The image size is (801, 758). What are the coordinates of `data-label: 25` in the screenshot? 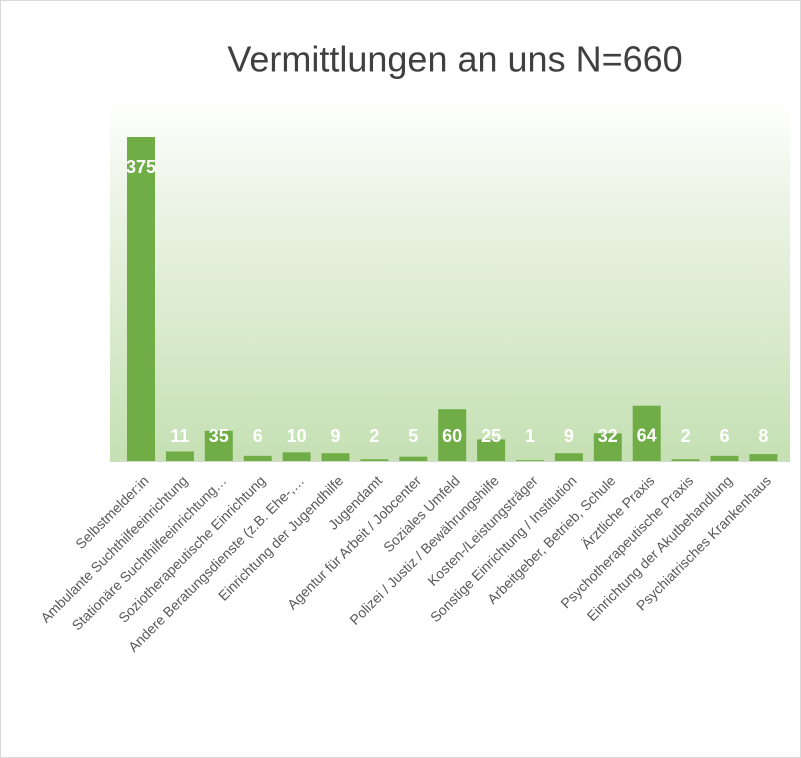 It's located at (491, 436).